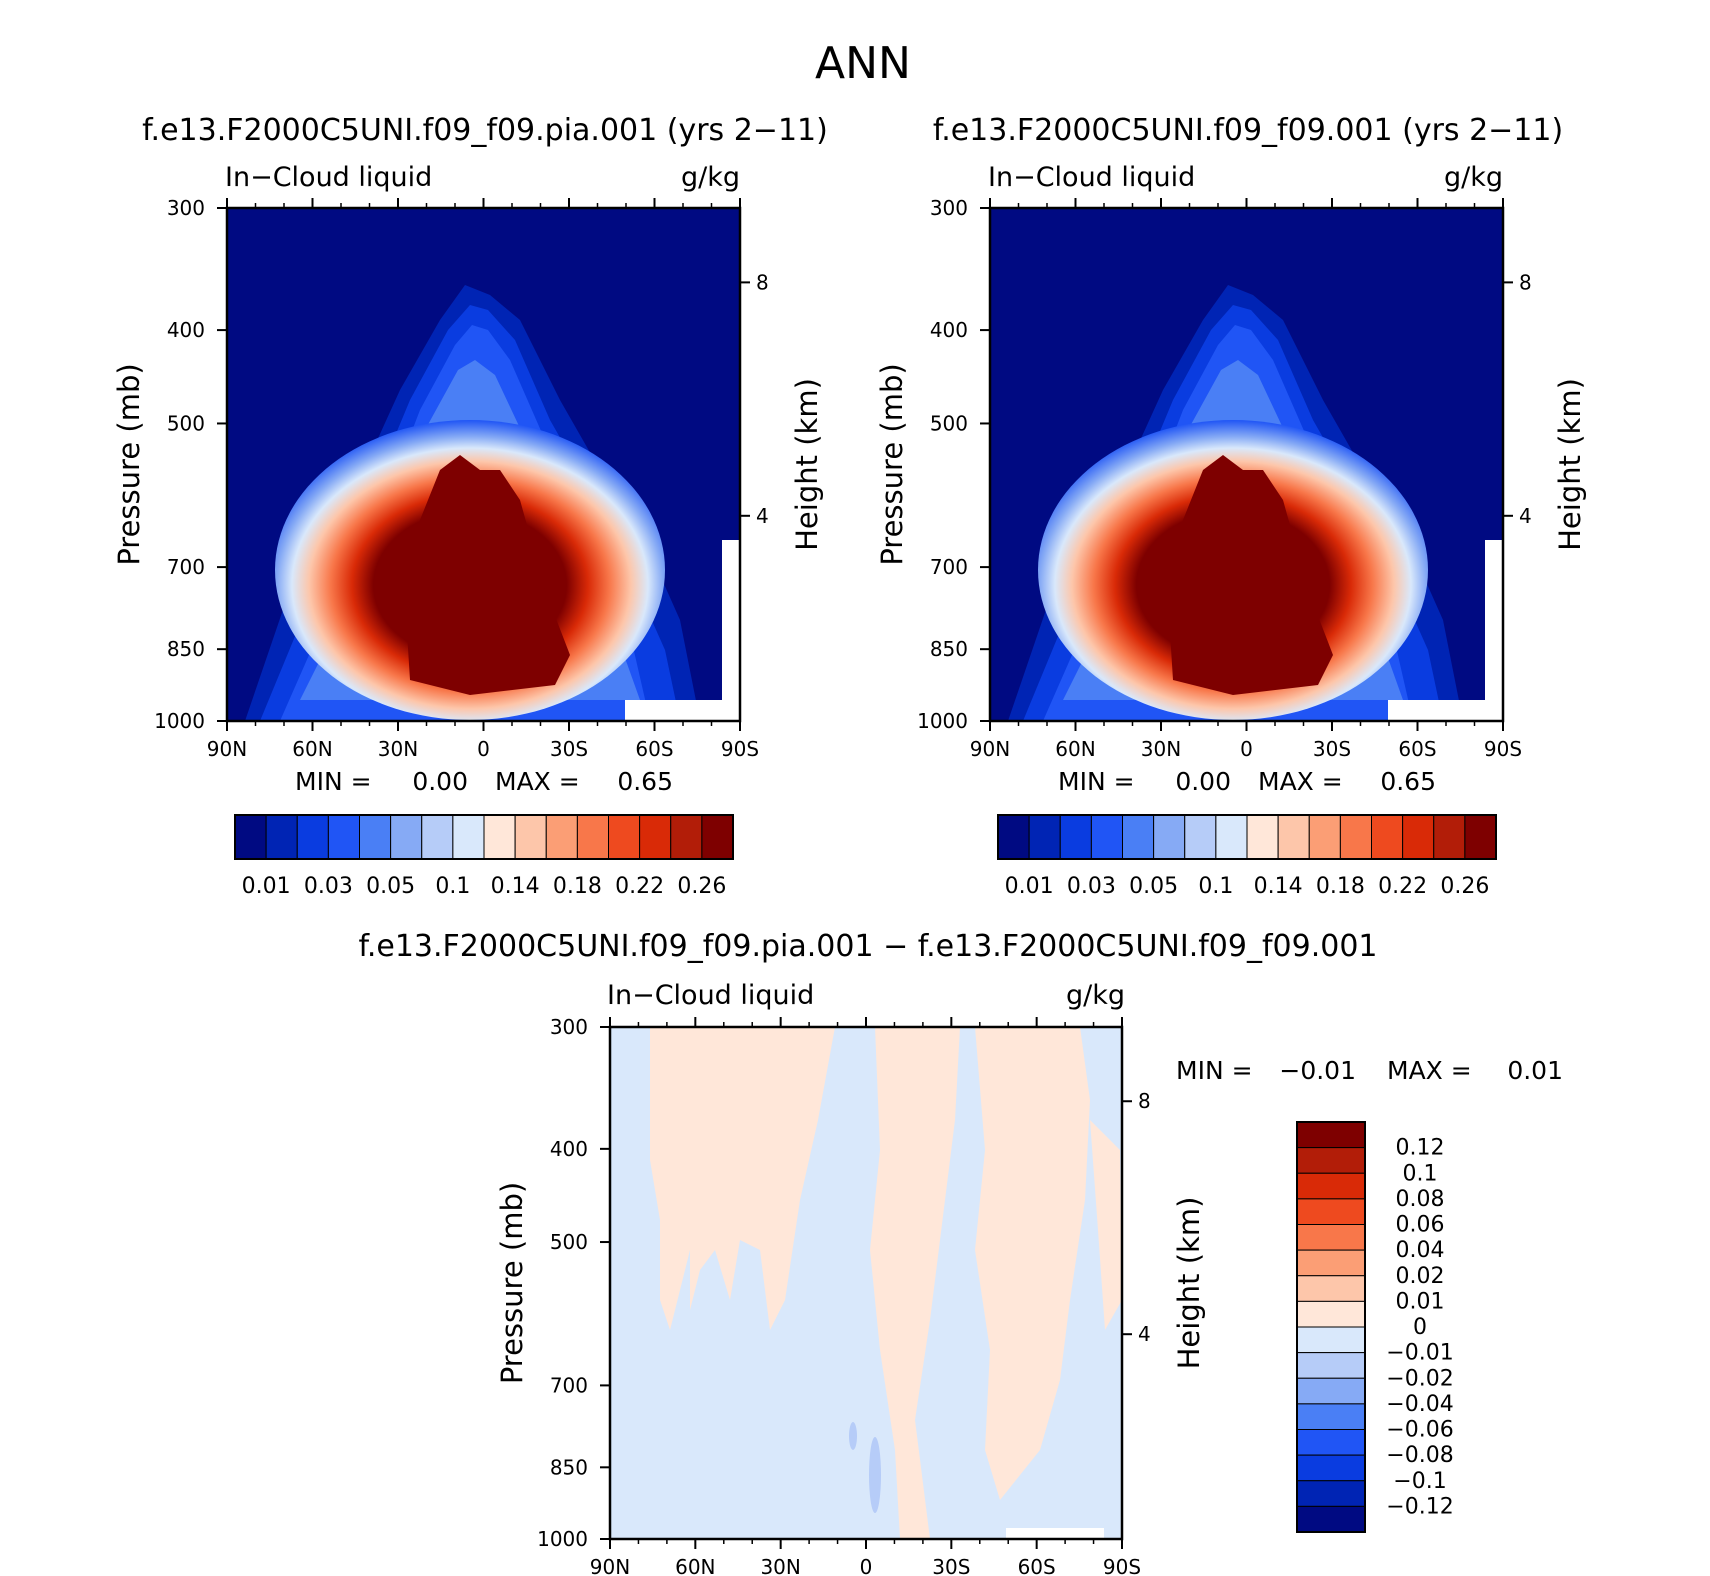 This screenshot has height=1576, width=1710. Describe the element at coordinates (1037, 1565) in the screenshot. I see `x-tick-label: 60S` at that location.